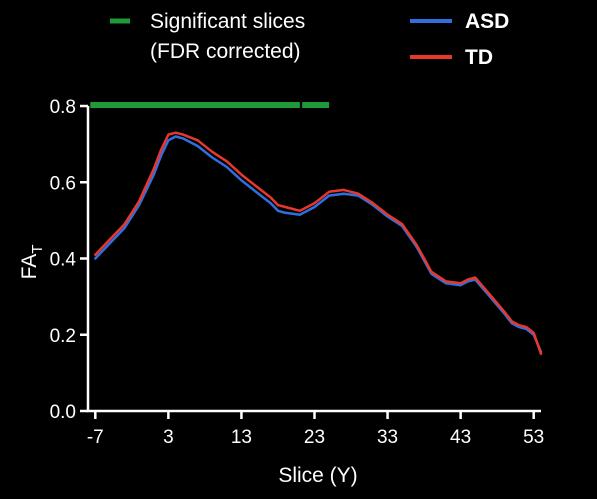  What do you see at coordinates (479, 57) in the screenshot?
I see `legend-td-label: TD` at bounding box center [479, 57].